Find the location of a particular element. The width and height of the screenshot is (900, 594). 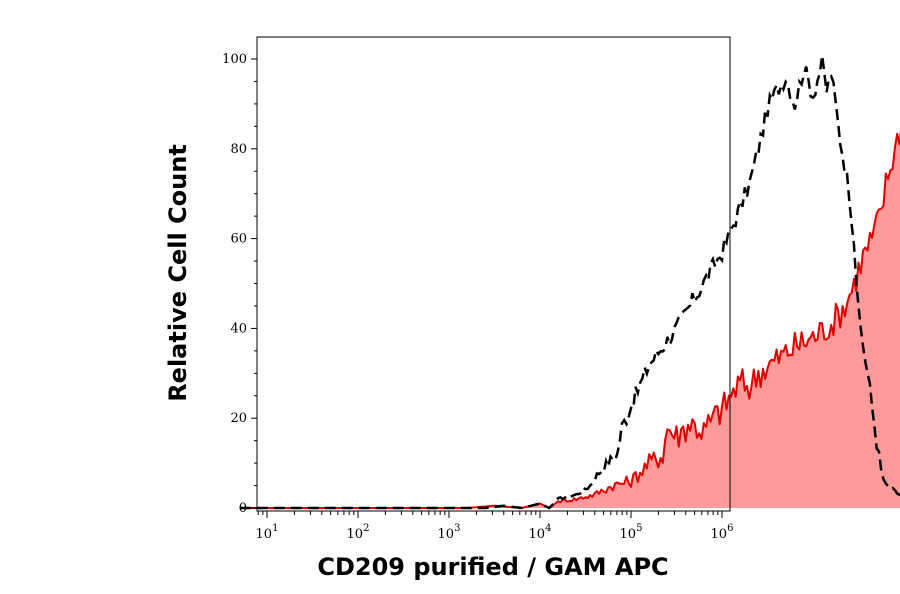

x-tick-exp: 5 is located at coordinates (639, 528).